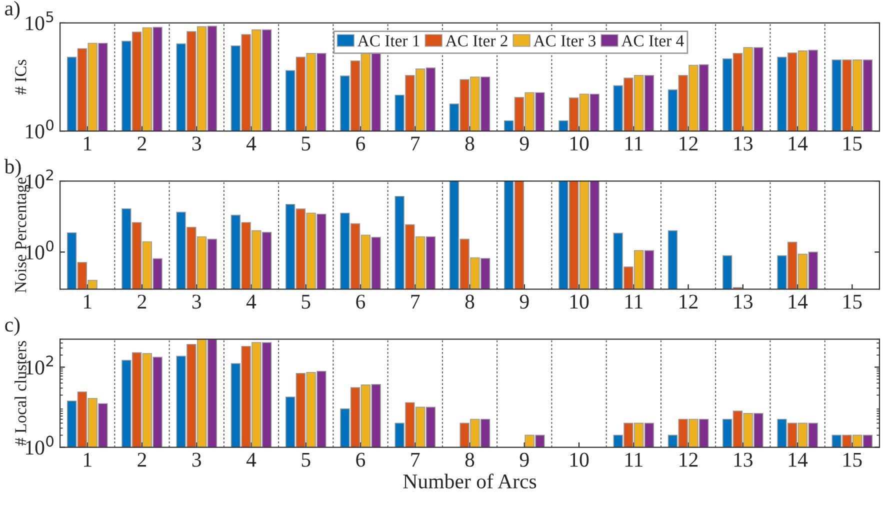  I want to click on y-tick-label: 10$^{2}$, so click(39, 365).